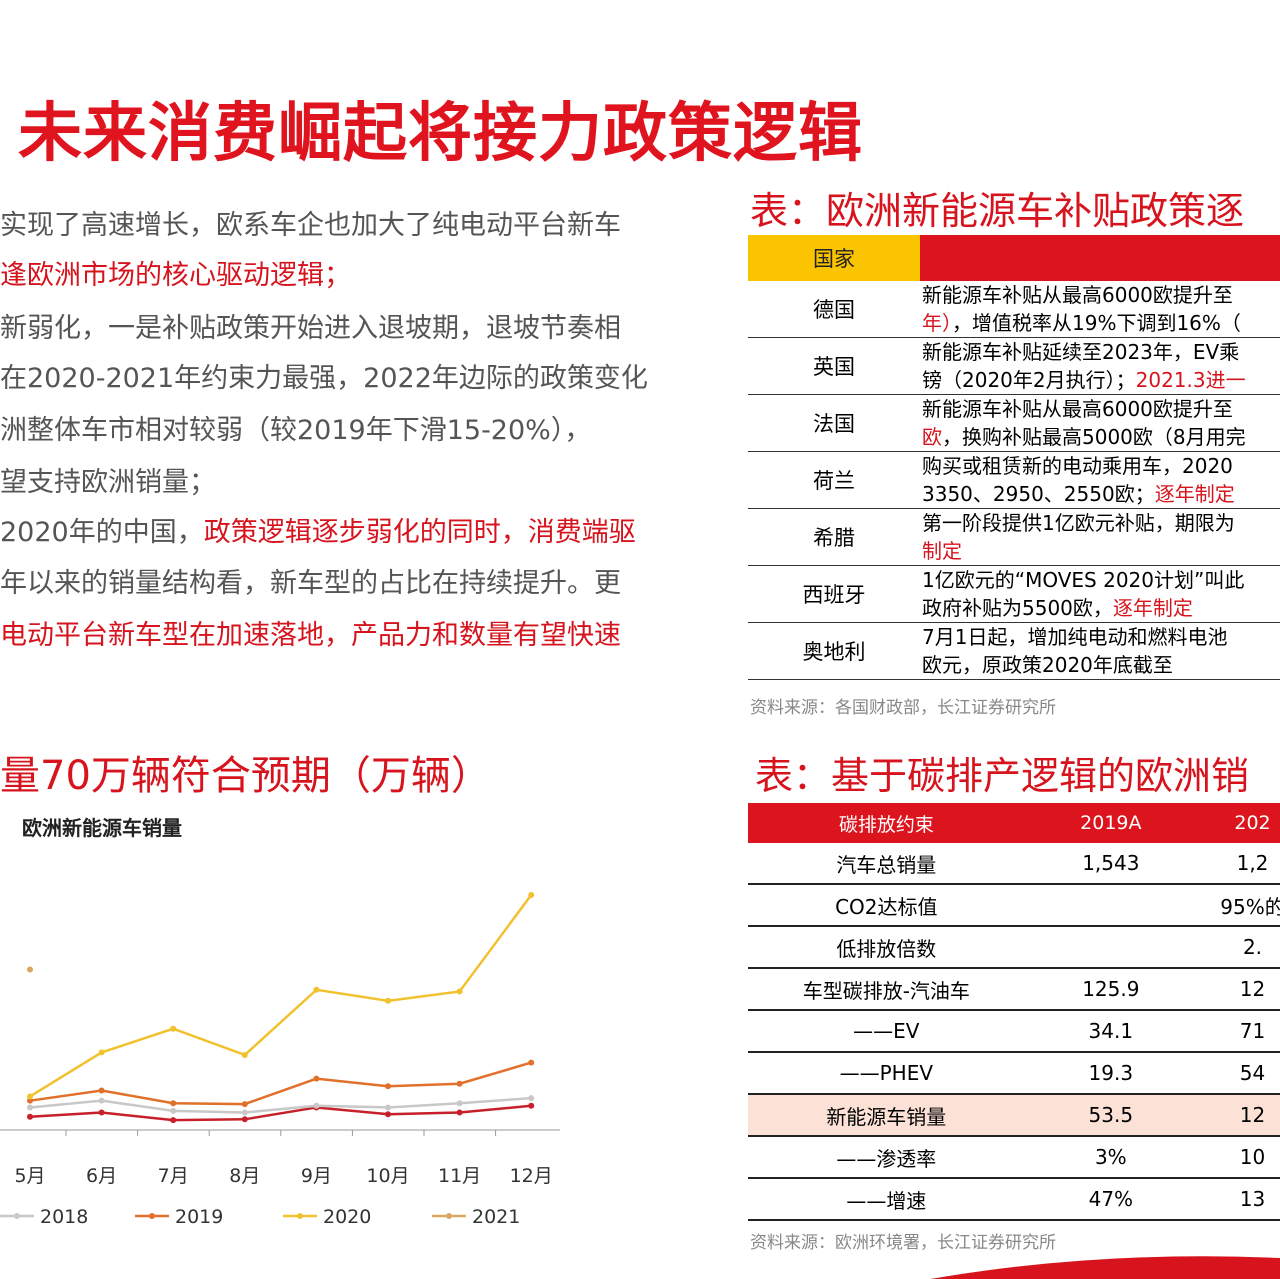 The height and width of the screenshot is (1279, 1280). What do you see at coordinates (886, 1115) in the screenshot?
I see `table-cell: 新能源车销量` at bounding box center [886, 1115].